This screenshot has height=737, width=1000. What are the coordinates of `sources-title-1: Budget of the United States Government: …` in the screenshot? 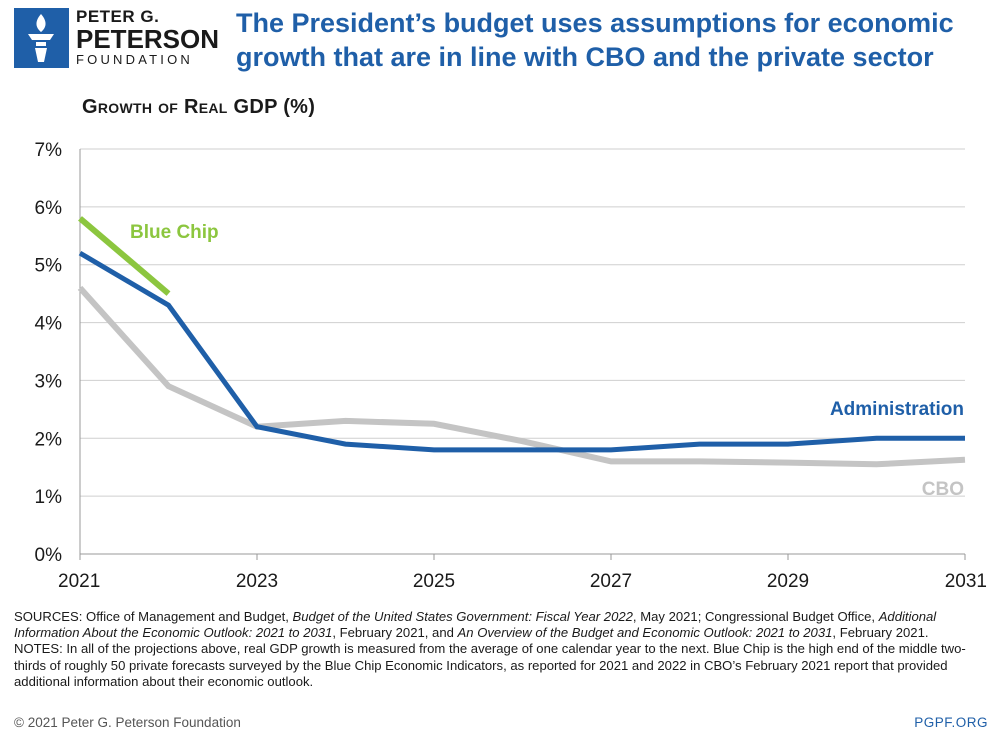 It's located at (462, 616).